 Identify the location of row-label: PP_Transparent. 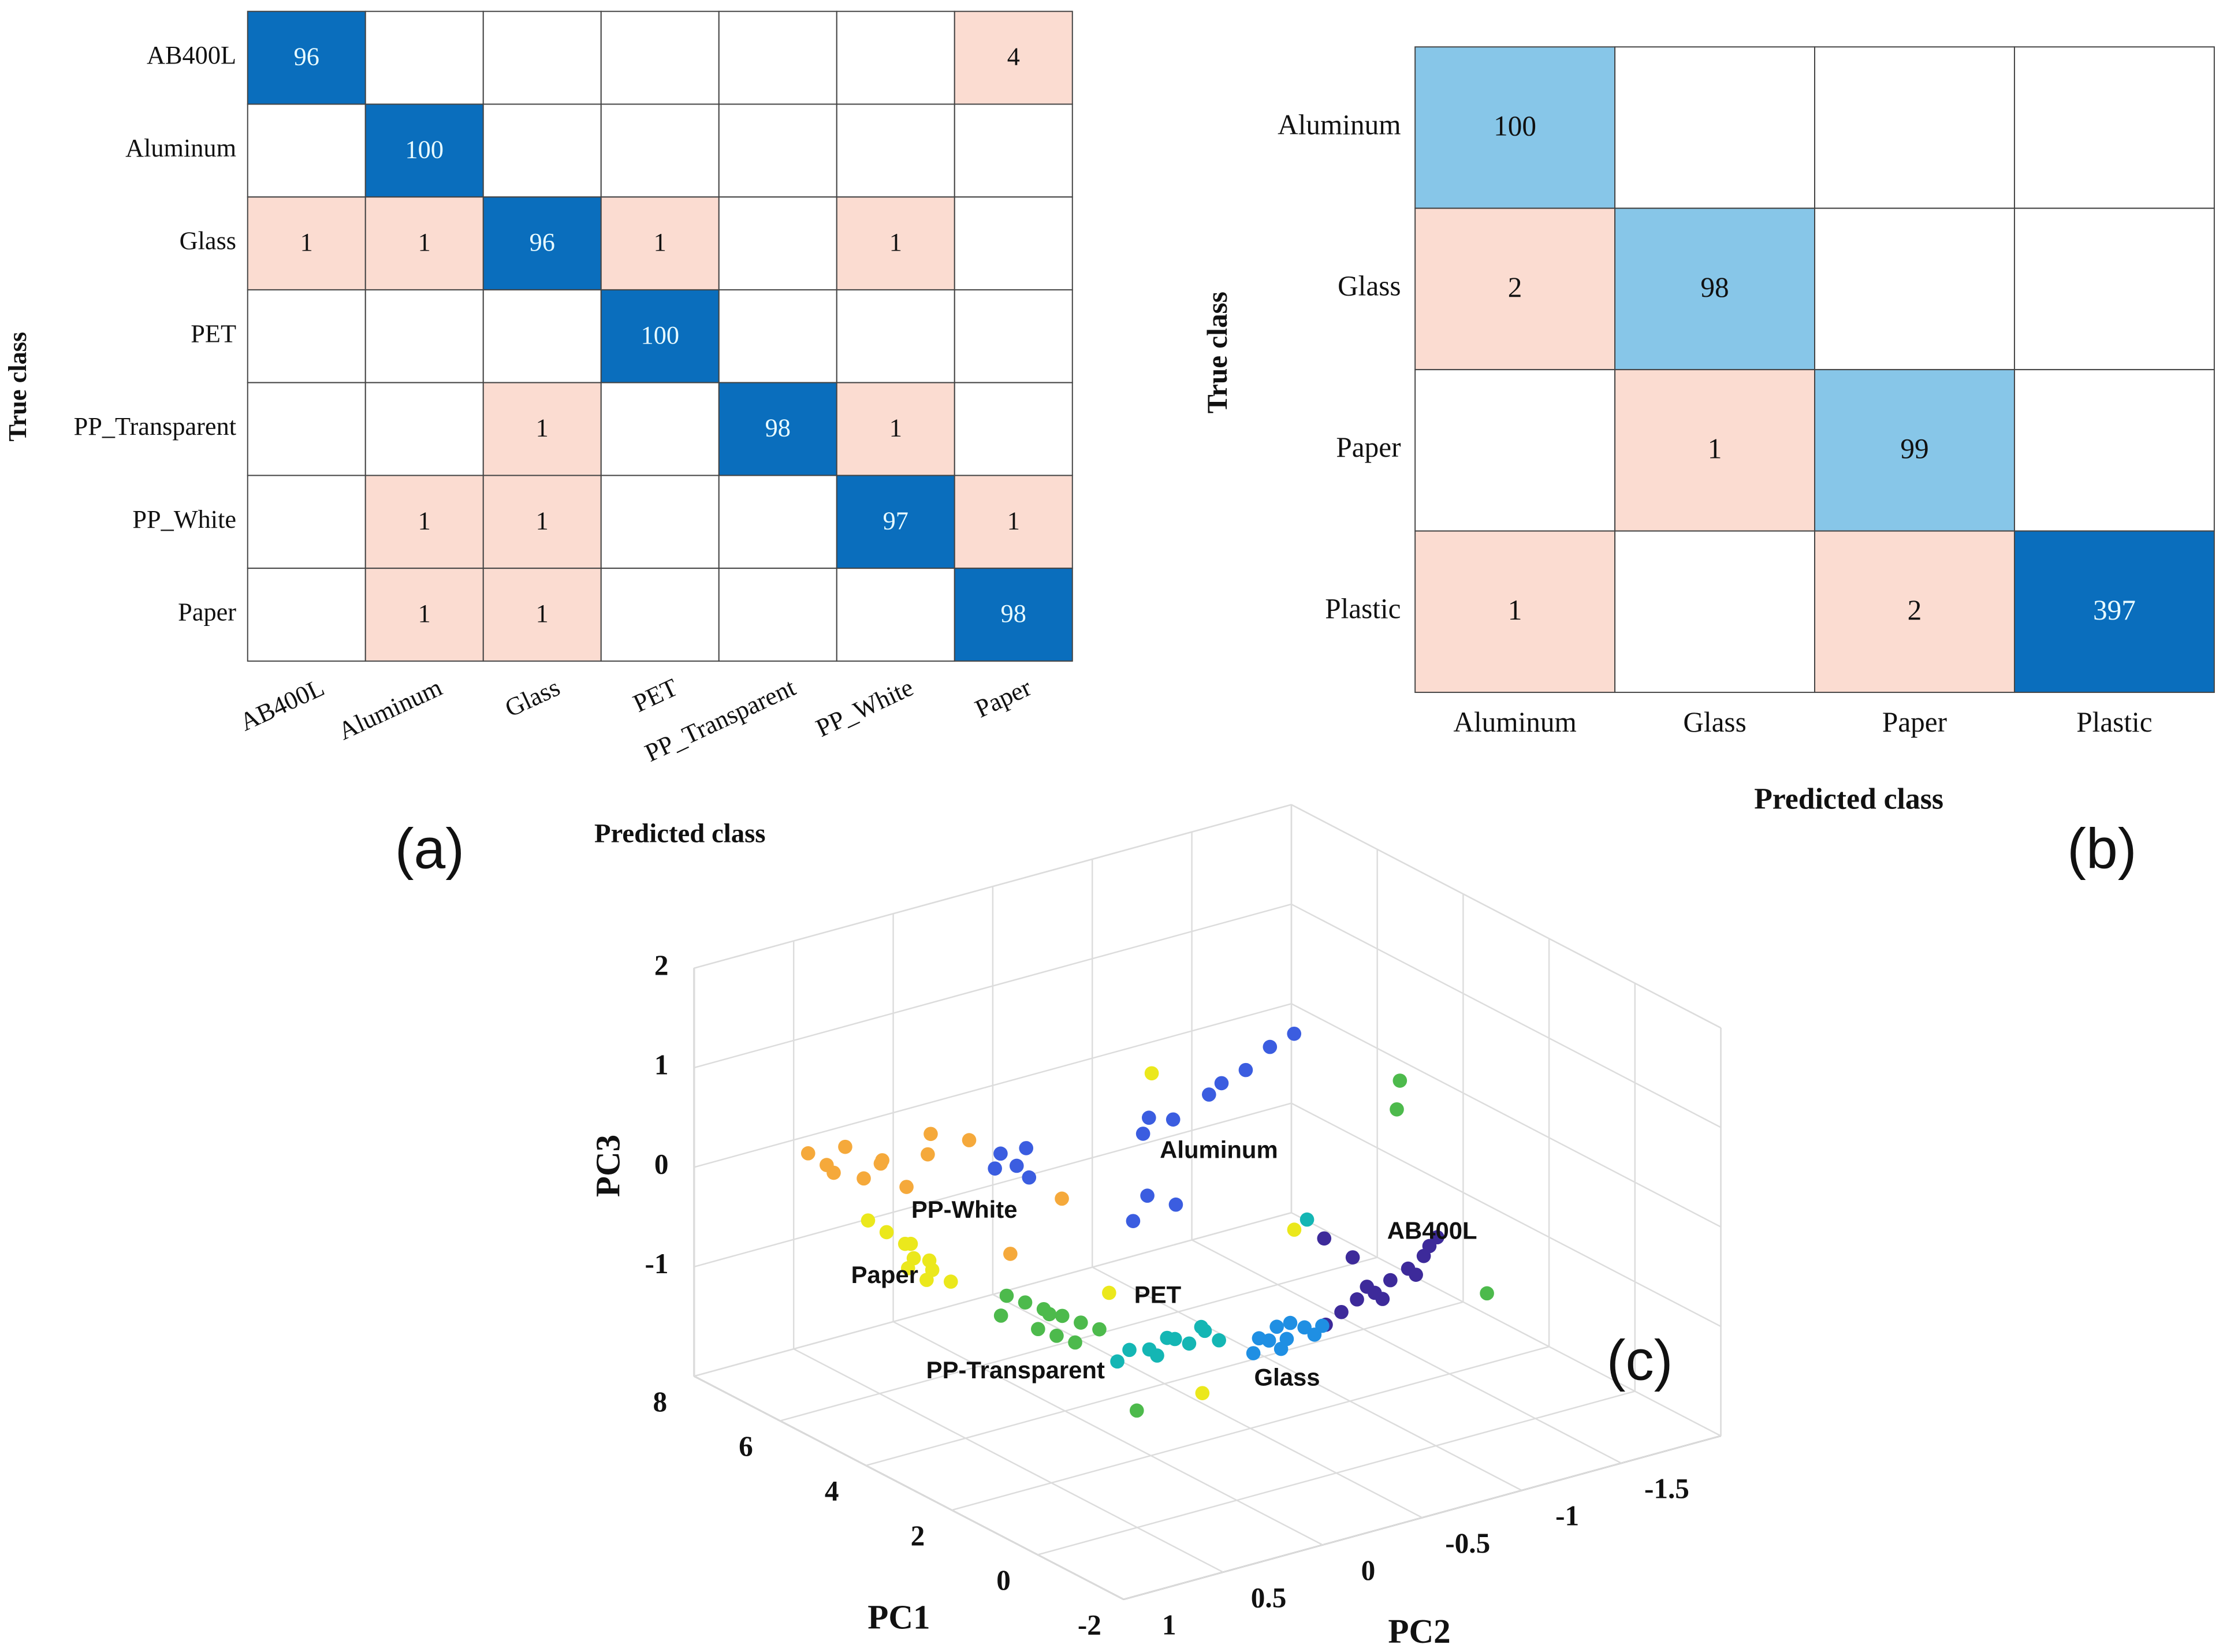
(155, 426).